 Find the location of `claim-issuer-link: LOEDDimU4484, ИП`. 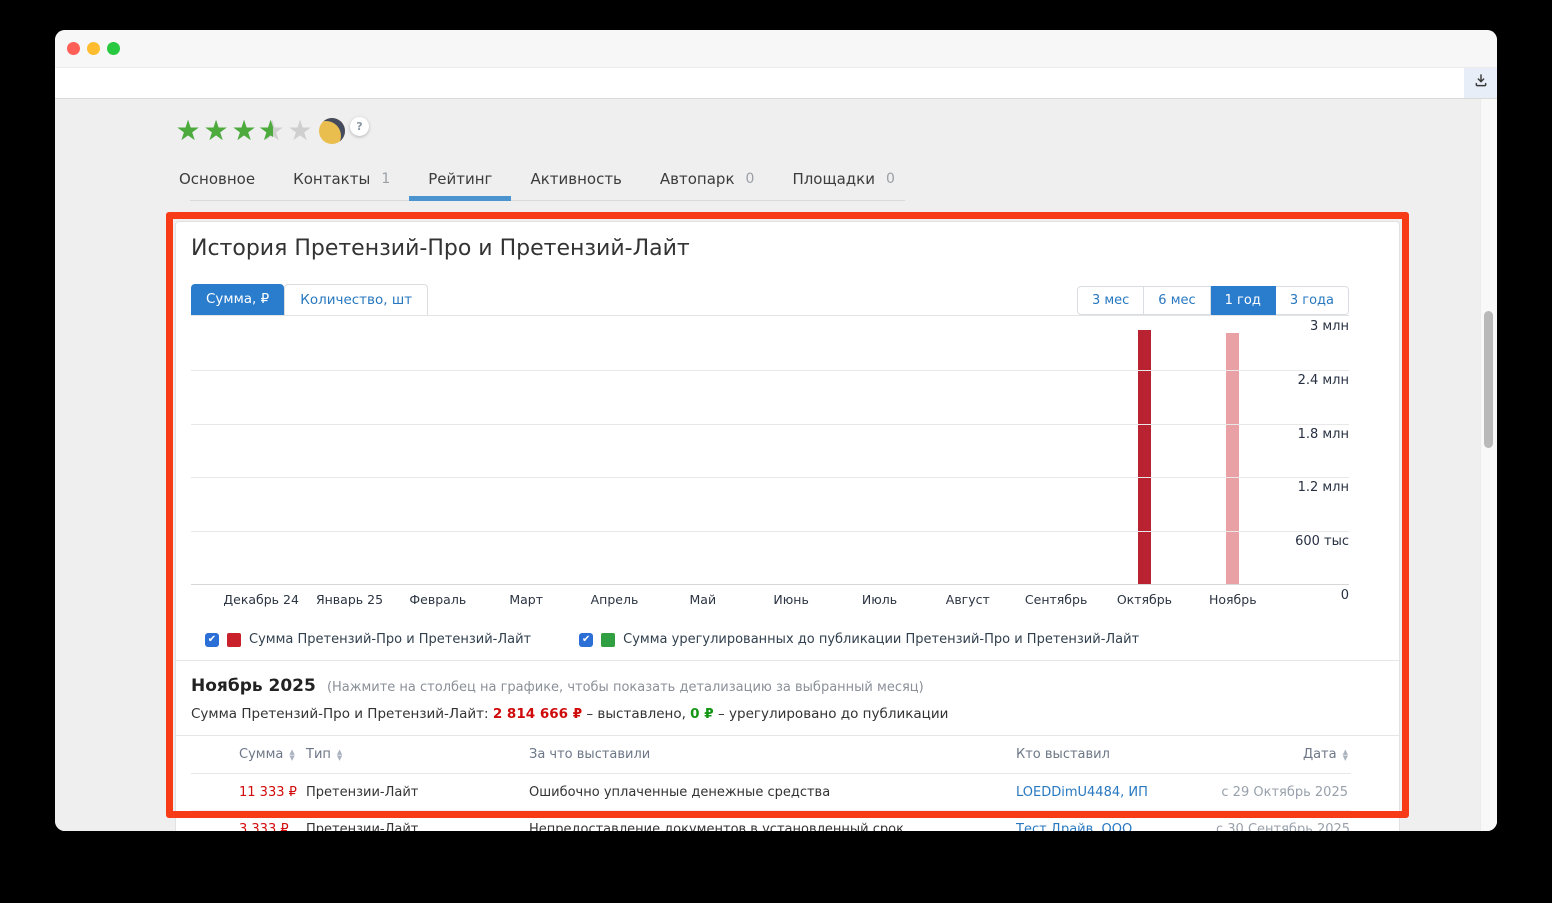

claim-issuer-link: LOEDDimU4484, ИП is located at coordinates (1082, 792).